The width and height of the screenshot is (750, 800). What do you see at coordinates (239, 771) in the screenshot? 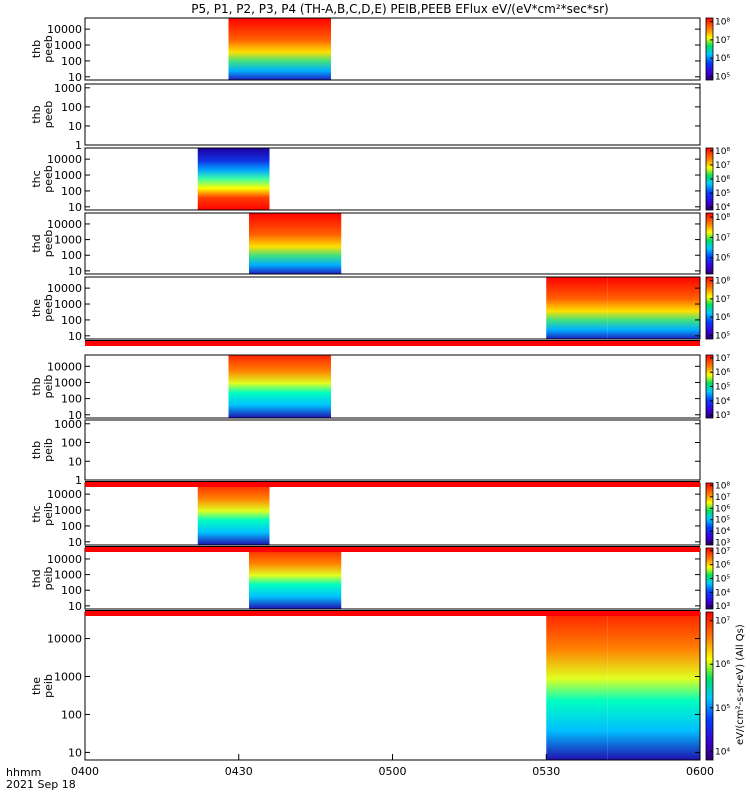
I see `x-tick-label: 0430` at bounding box center [239, 771].